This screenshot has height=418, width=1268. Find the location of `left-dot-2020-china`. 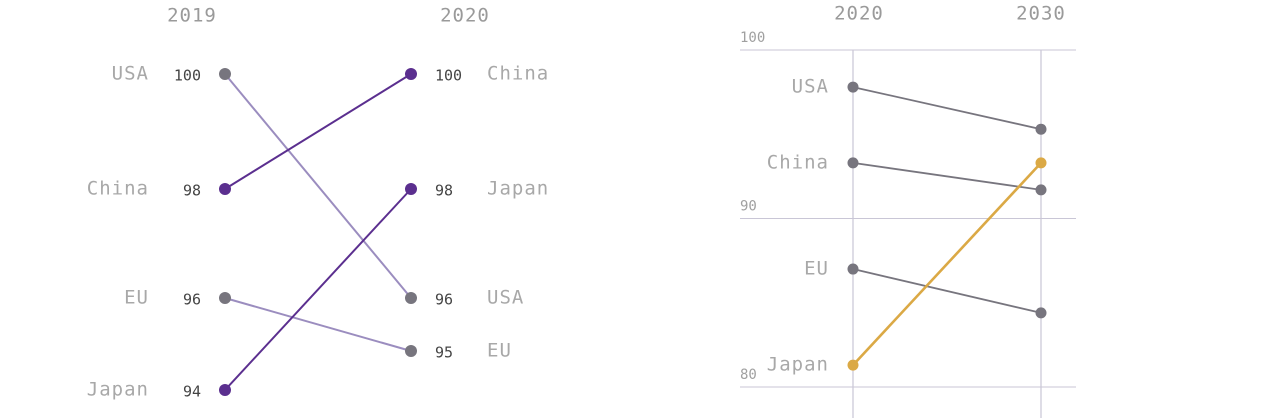

left-dot-2020-china is located at coordinates (411, 74).